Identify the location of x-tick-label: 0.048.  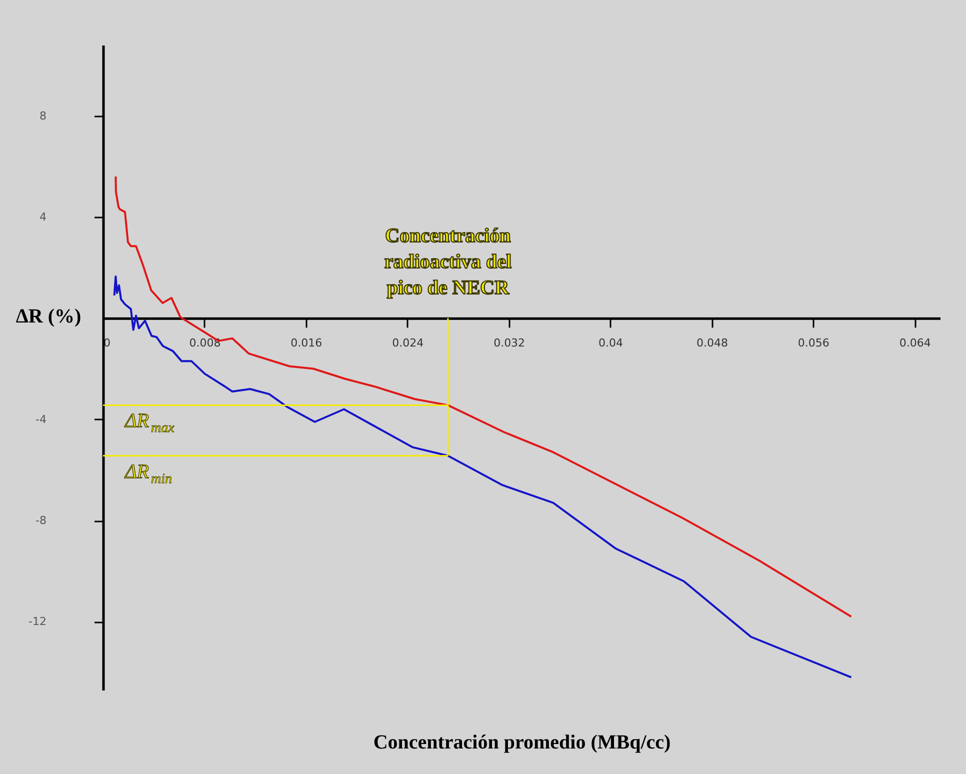
(712, 343).